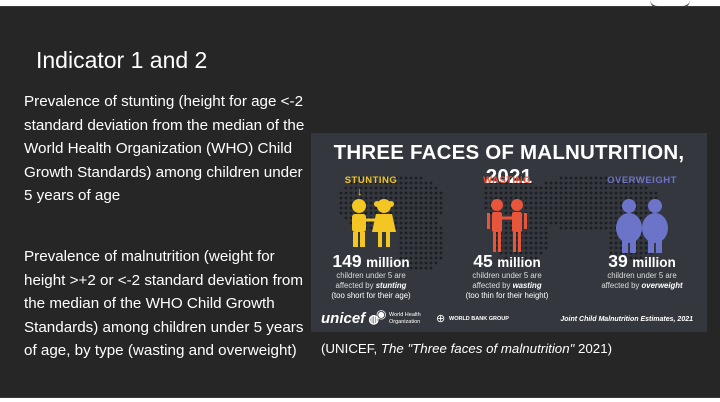  I want to click on stunting-unit: million, so click(388, 262).